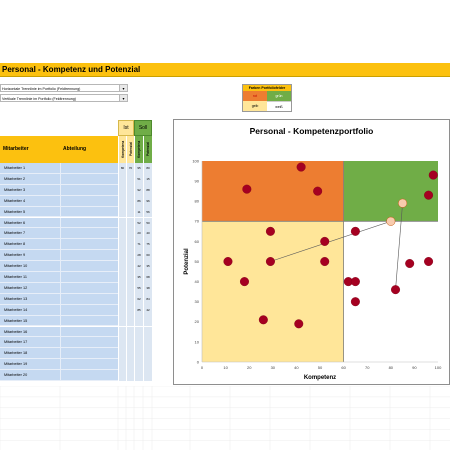  Describe the element at coordinates (138, 277) in the screenshot. I see `soll-kompetenz-cell: 35` at that location.